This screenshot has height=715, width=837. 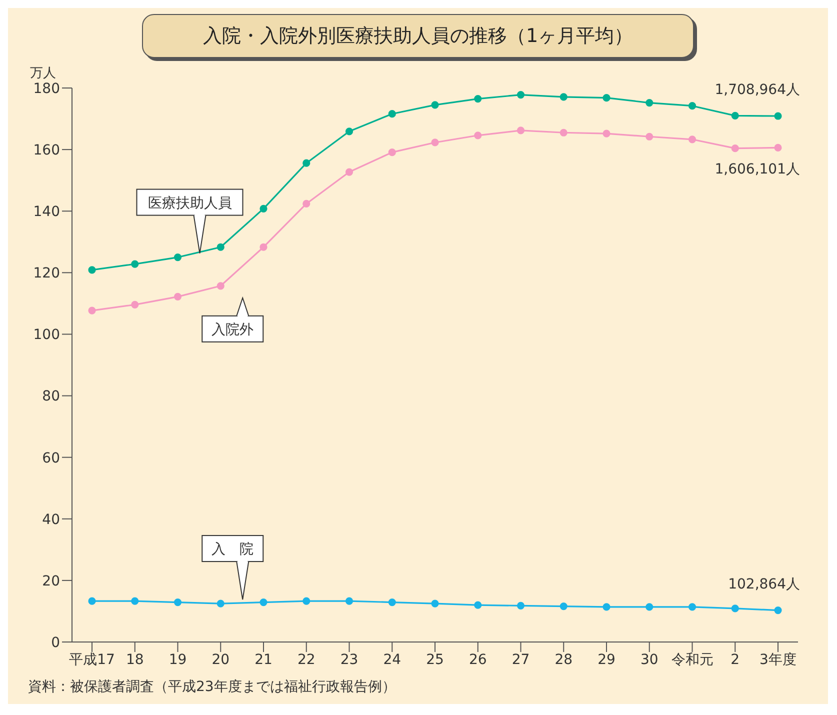 What do you see at coordinates (735, 660) in the screenshot?
I see `x-tick-label: 2` at bounding box center [735, 660].